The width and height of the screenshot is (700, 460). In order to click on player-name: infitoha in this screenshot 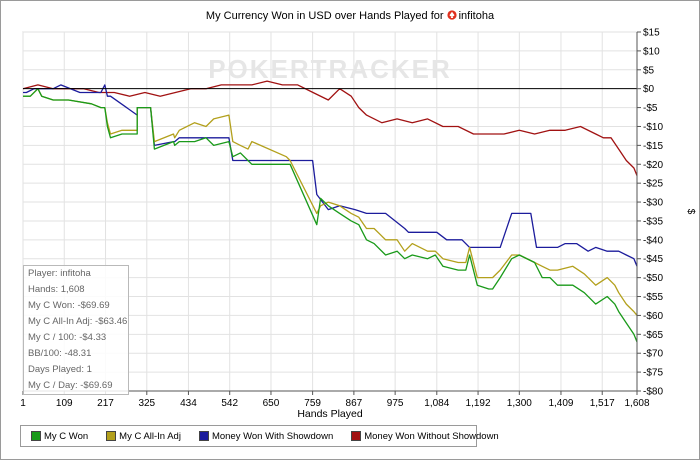, I will do `click(476, 16)`.